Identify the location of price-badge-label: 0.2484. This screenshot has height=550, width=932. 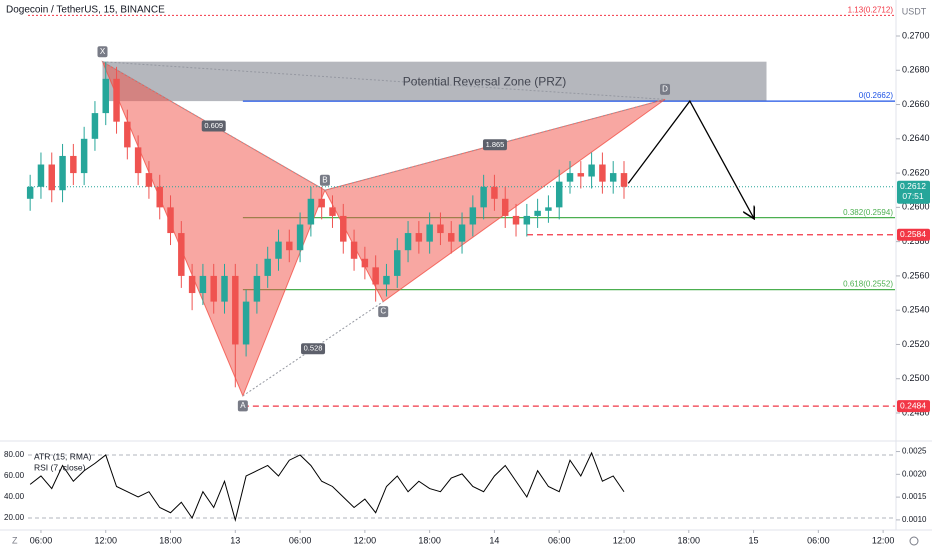
(913, 405).